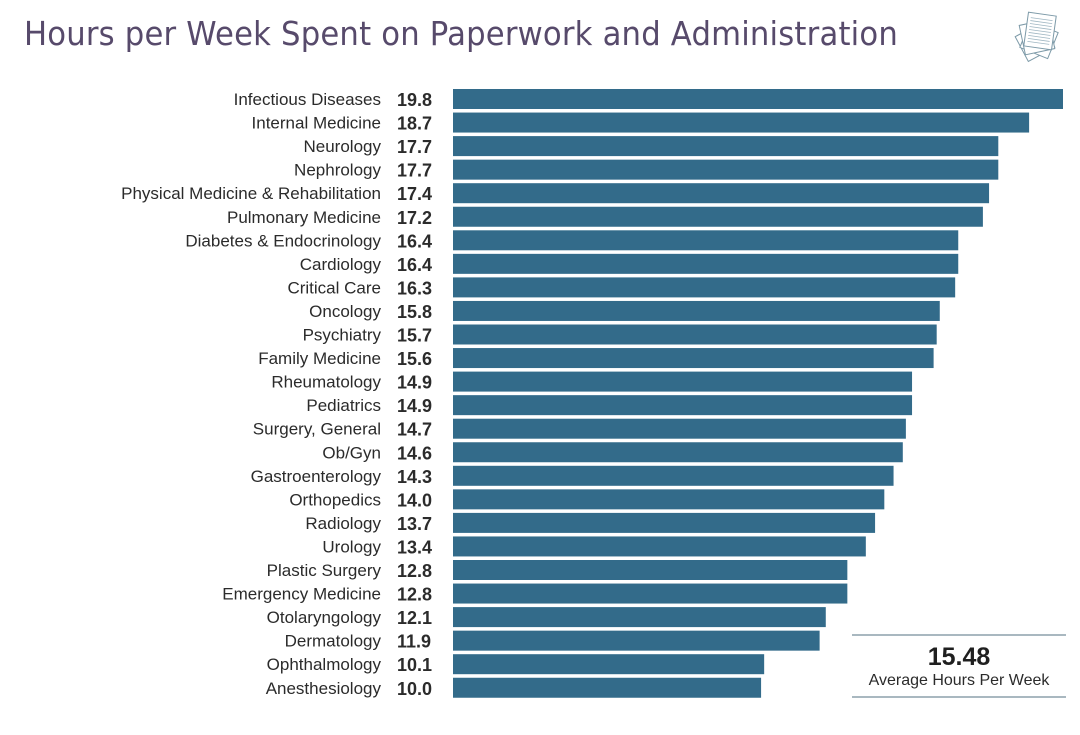 This screenshot has height=735, width=1080. I want to click on category-label: Dermatology, so click(333, 641).